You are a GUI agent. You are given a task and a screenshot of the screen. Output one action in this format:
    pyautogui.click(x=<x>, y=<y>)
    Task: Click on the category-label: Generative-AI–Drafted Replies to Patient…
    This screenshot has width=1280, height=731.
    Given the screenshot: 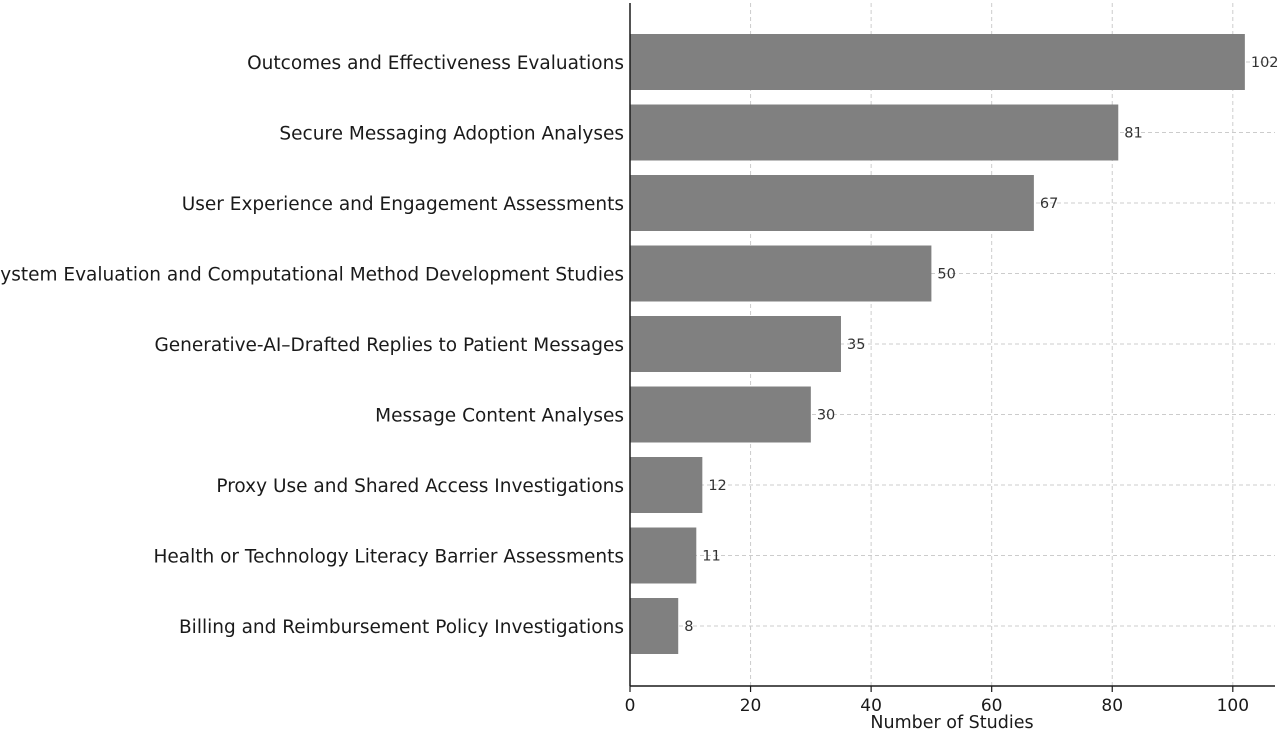 What is the action you would take?
    pyautogui.click(x=389, y=345)
    